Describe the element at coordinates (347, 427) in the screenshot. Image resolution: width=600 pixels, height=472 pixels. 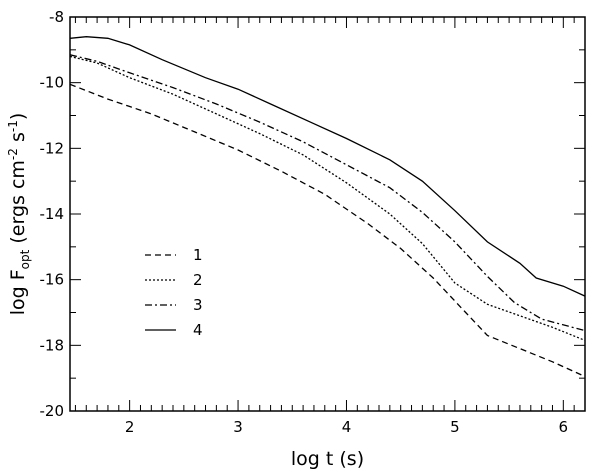
I see `x-tick-label: 4` at that location.